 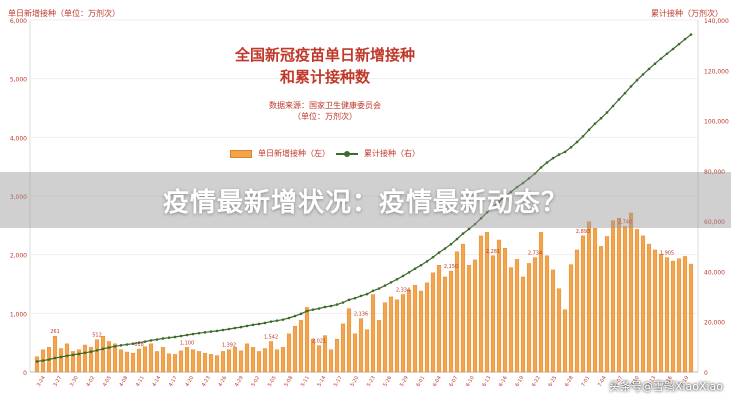 What do you see at coordinates (714, 172) in the screenshot?
I see `right-tick-label: 80,000` at bounding box center [714, 172].